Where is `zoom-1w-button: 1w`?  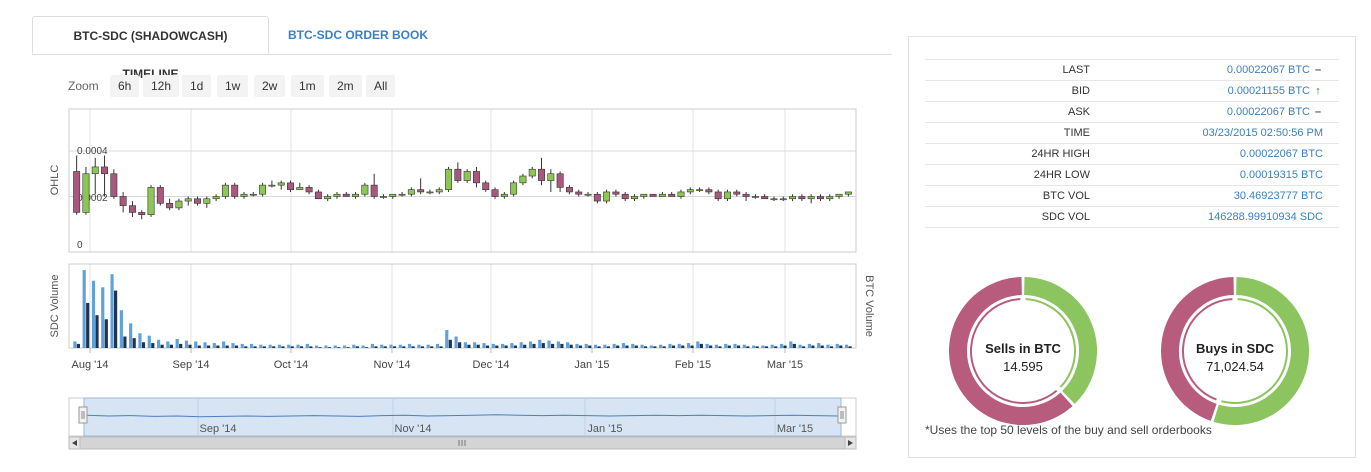 zoom-1w-button: 1w is located at coordinates (233, 86).